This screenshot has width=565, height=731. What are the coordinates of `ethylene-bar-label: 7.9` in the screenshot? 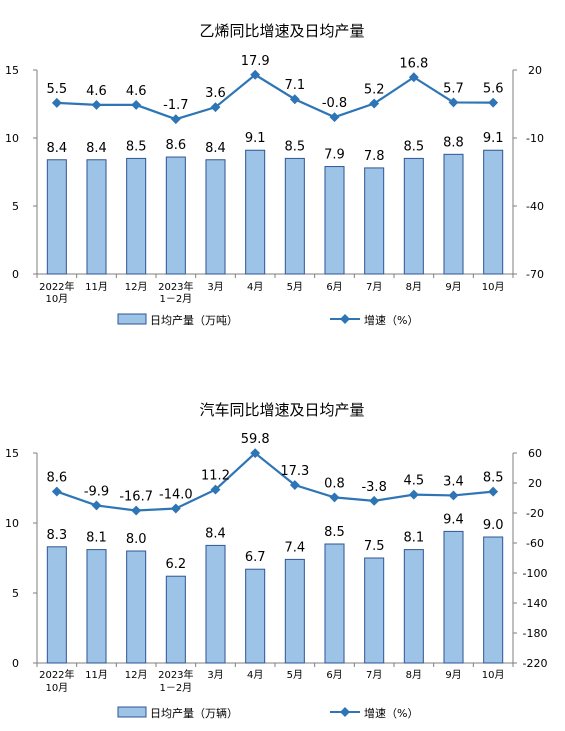 It's located at (334, 155).